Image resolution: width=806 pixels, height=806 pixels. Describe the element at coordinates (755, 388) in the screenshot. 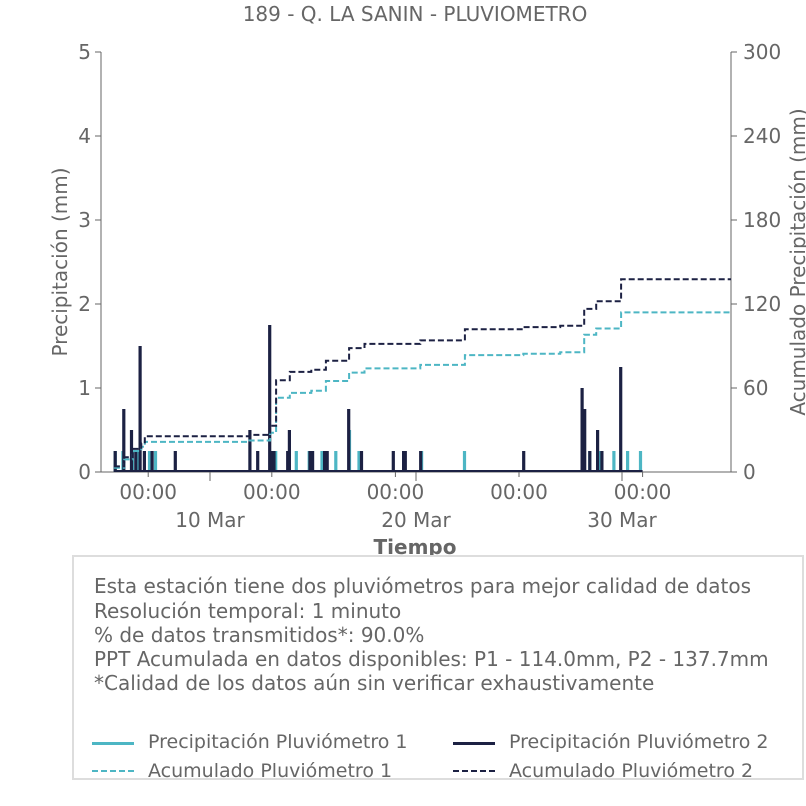

I see `y2-tick-label: 60` at that location.